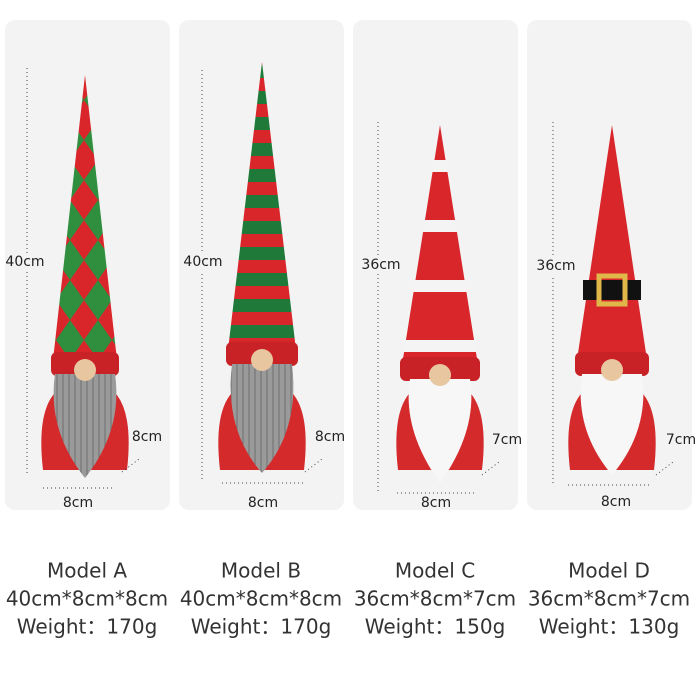  I want to click on model-name: Model D, so click(609, 571).